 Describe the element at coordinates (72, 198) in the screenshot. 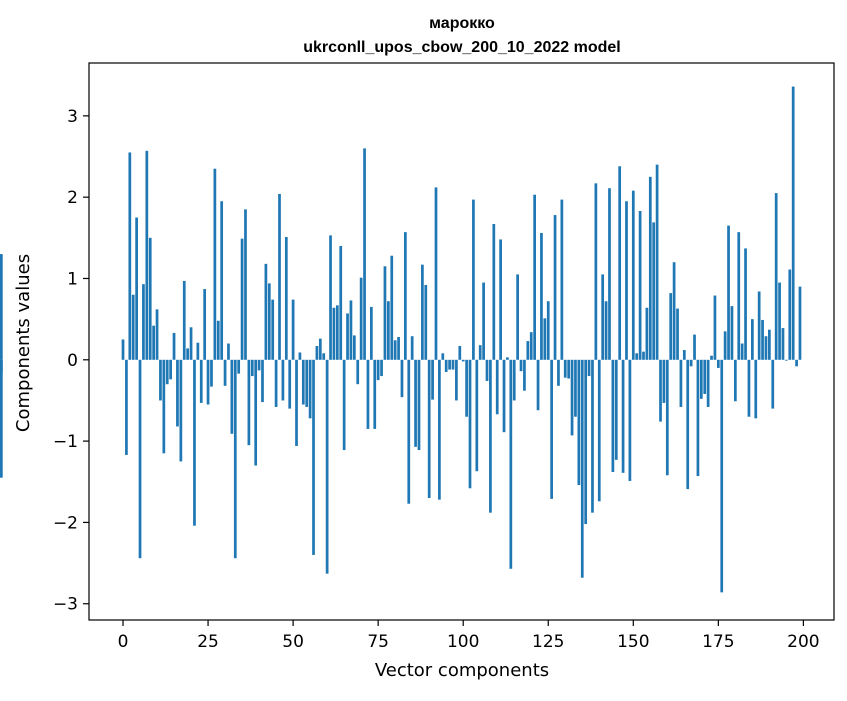

I see `y-tick-label: 2` at that location.